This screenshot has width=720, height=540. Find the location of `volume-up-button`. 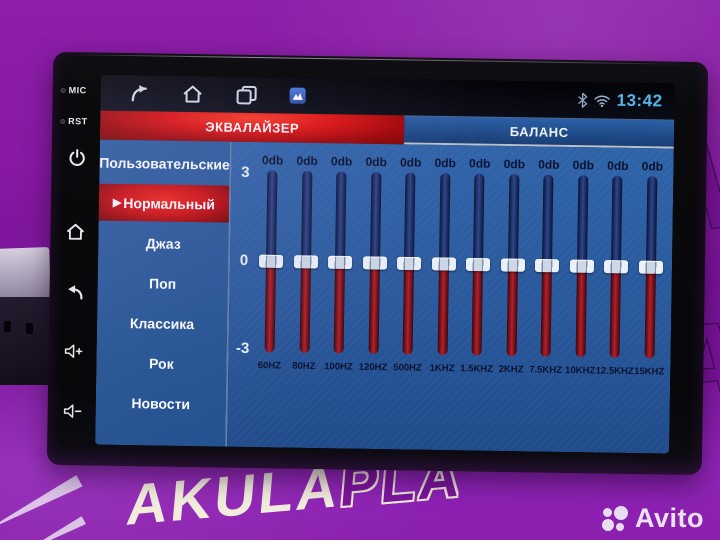

volume-up-button is located at coordinates (73, 351).